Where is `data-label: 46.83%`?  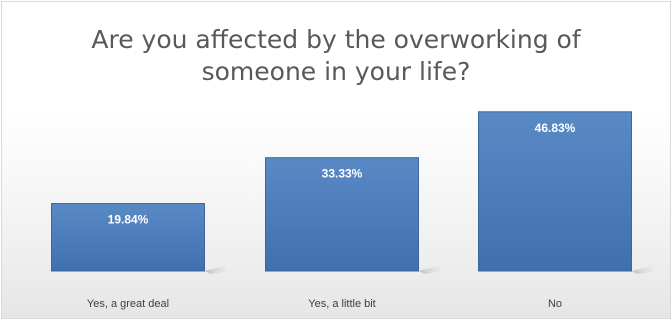 data-label: 46.83% is located at coordinates (555, 128).